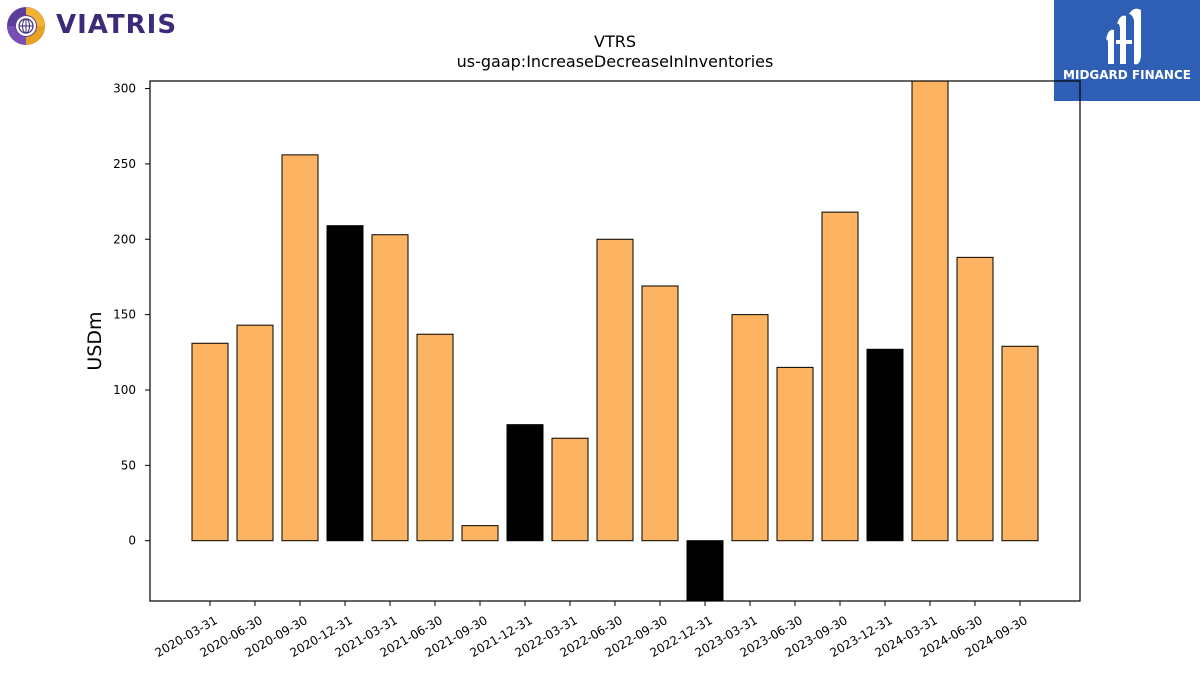 The width and height of the screenshot is (1200, 675). Describe the element at coordinates (124, 390) in the screenshot. I see `y-tick-label: 100` at that location.